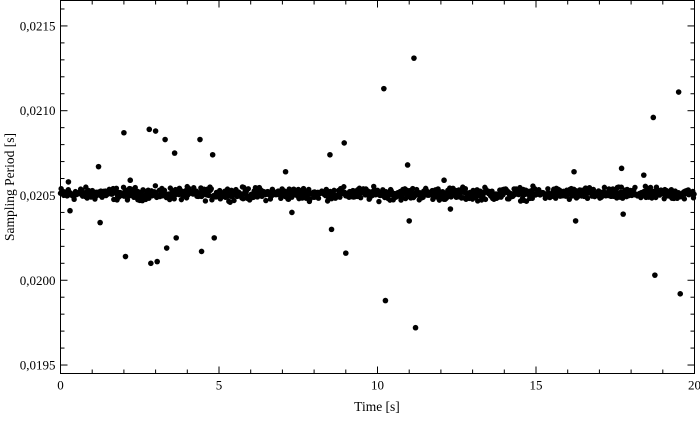  Describe the element at coordinates (38, 365) in the screenshot. I see `y-tick-label: 0,0195` at that location.